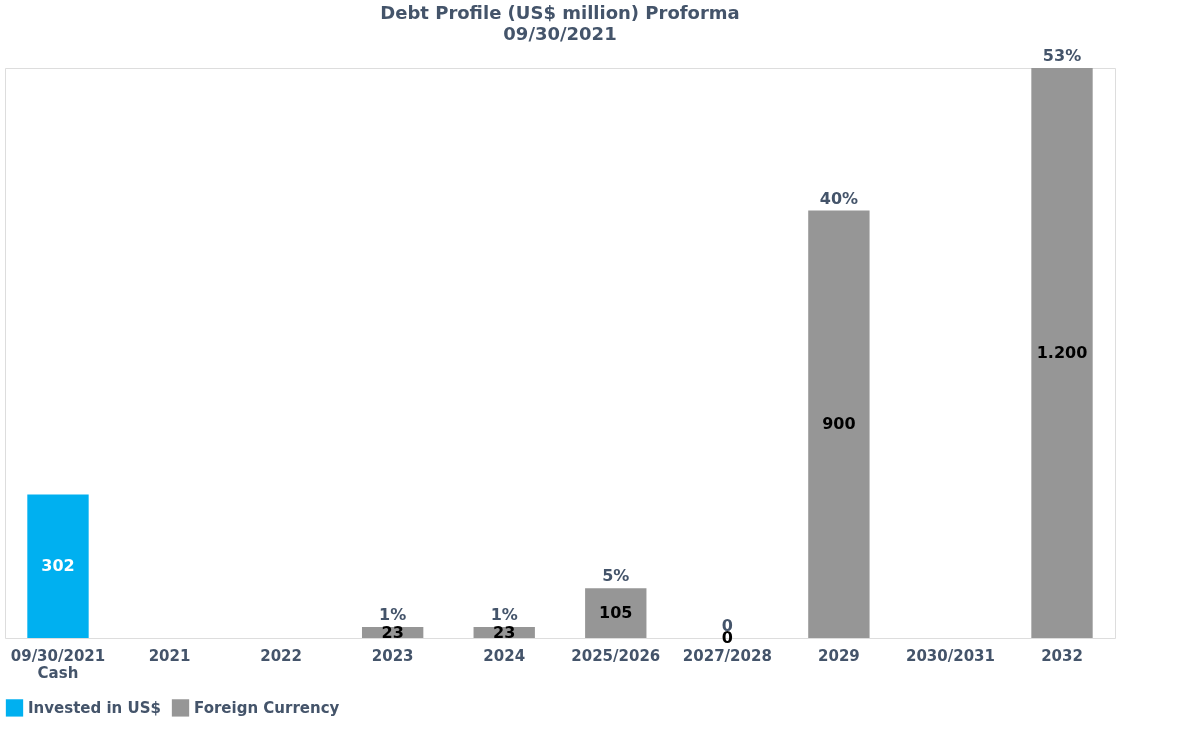  I want to click on data-label: 1.200, so click(1062, 352).